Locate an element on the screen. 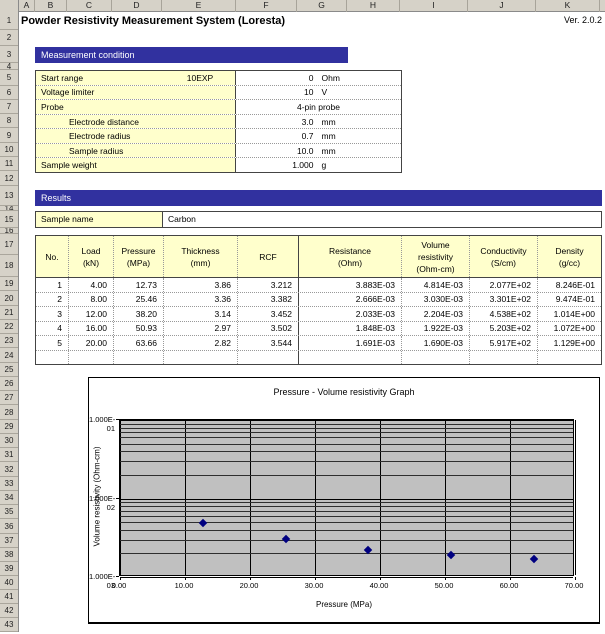 The height and width of the screenshot is (634, 605). row-header-20: 20 is located at coordinates (9, 298).